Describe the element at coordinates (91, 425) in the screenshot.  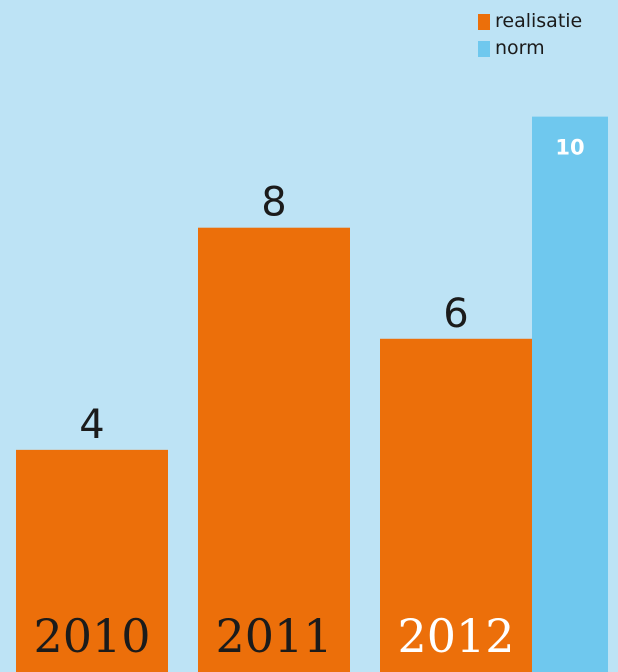
I see `value-label-2010: 4` at that location.